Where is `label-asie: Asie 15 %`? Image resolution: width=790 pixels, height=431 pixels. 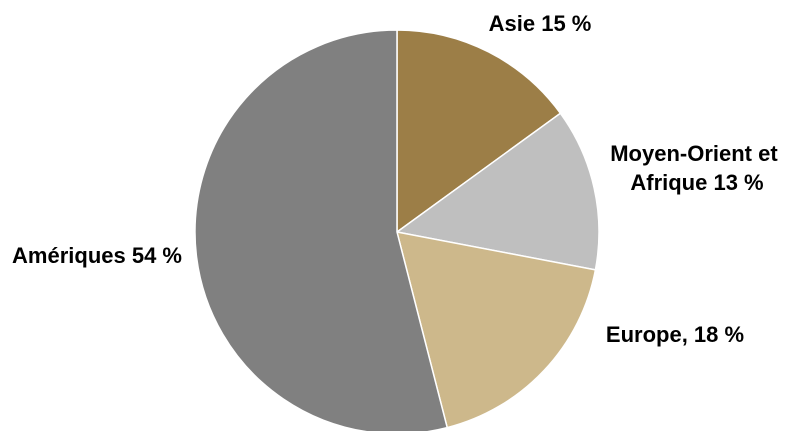
label-asie: Asie 15 % is located at coordinates (540, 23).